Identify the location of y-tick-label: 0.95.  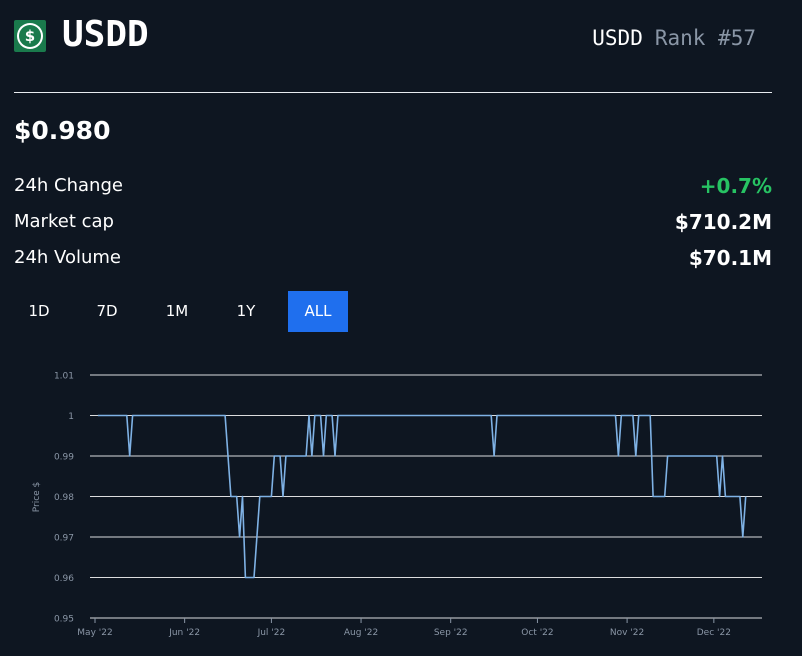
(64, 620).